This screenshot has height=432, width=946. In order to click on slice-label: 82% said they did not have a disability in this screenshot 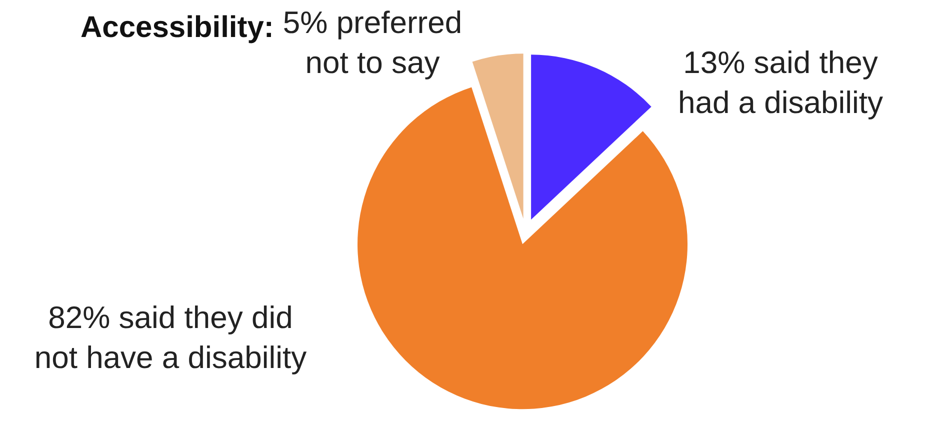, I will do `click(171, 338)`.